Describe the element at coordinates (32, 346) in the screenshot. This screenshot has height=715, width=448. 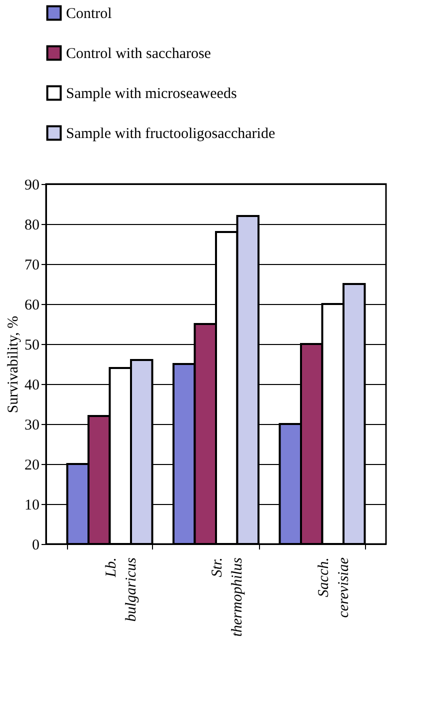
I see `y-tick-label: 50` at that location.